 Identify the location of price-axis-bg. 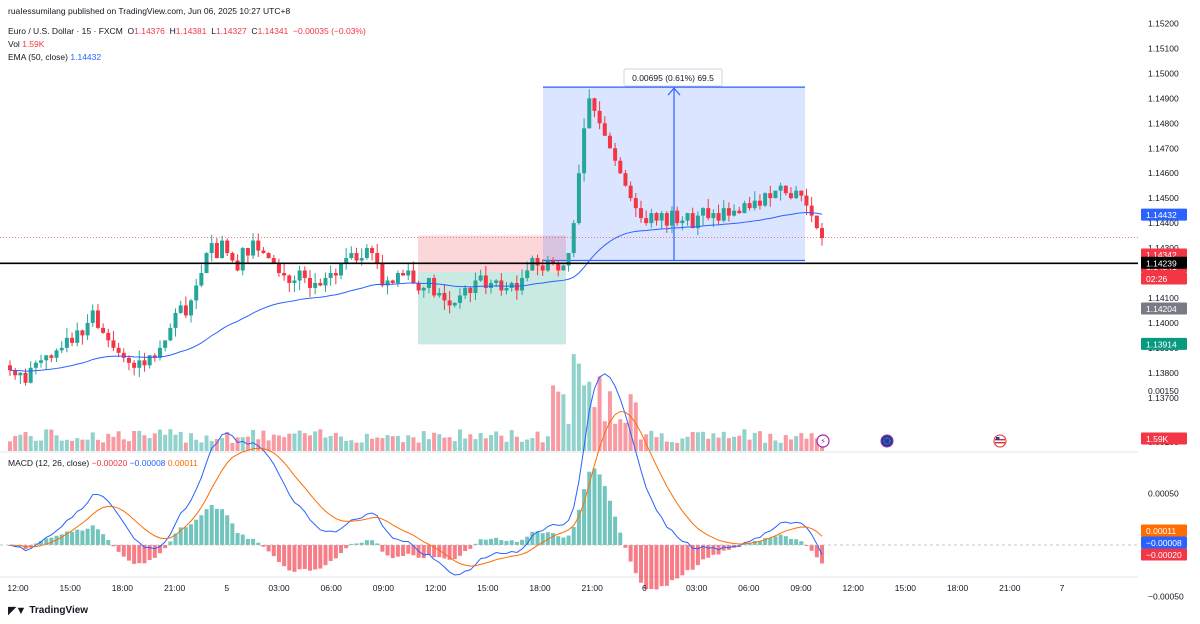
(1169, 300).